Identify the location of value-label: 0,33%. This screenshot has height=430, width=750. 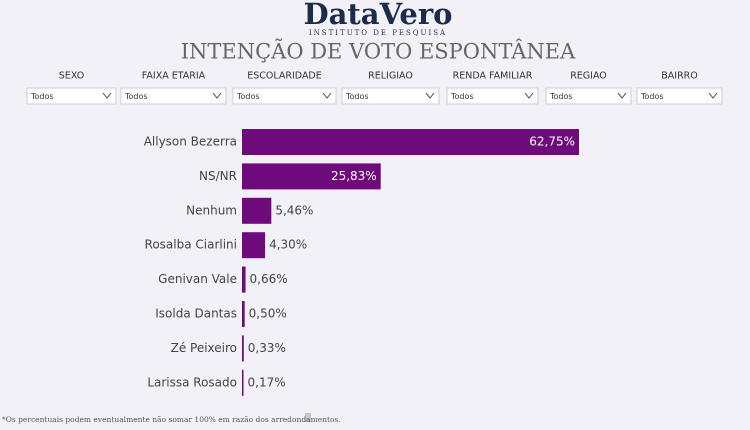
(267, 348).